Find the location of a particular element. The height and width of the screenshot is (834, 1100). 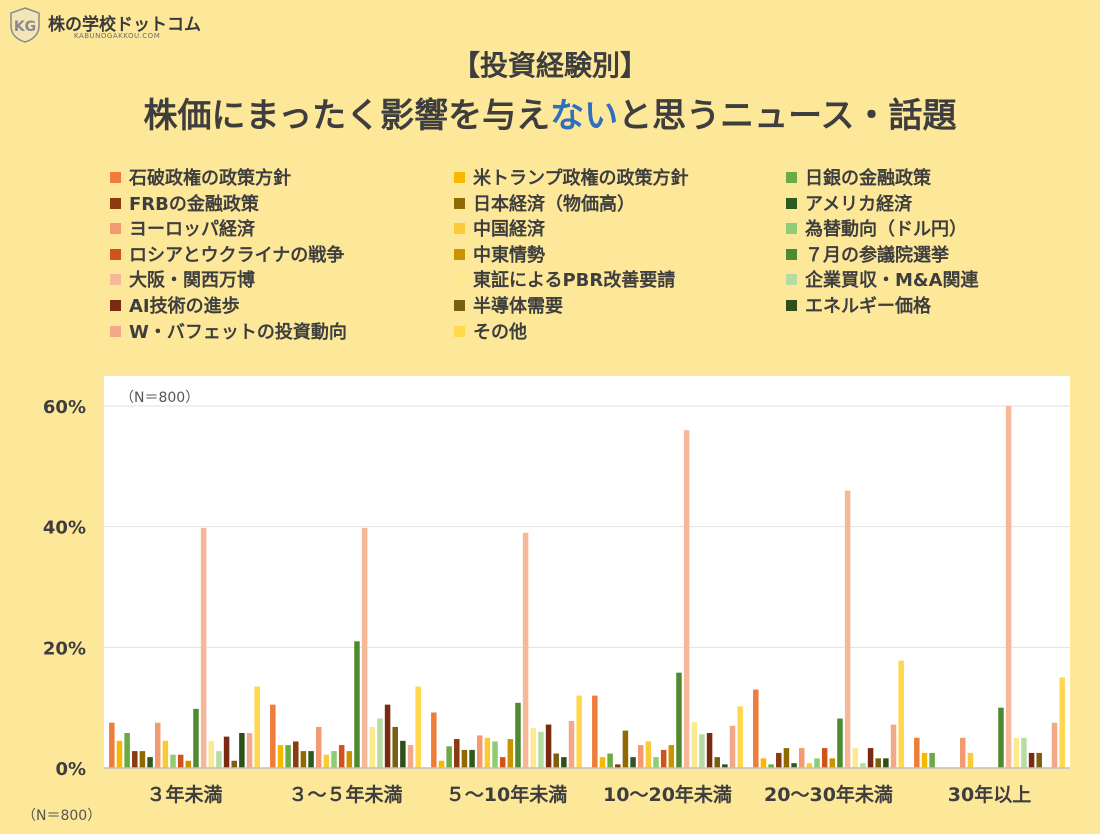

legend-label: 石破政権の政策方針 is located at coordinates (210, 178).